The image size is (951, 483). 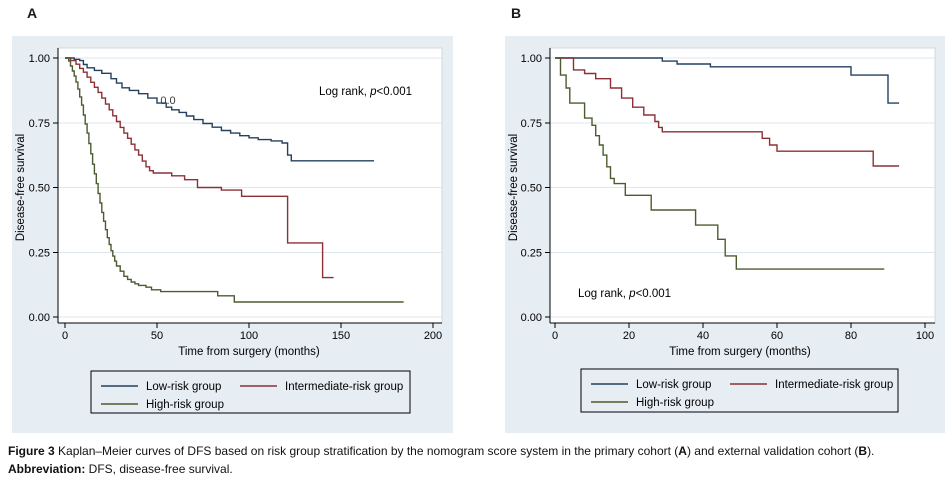 I want to click on x-tick-label: 200, so click(x=433, y=336).